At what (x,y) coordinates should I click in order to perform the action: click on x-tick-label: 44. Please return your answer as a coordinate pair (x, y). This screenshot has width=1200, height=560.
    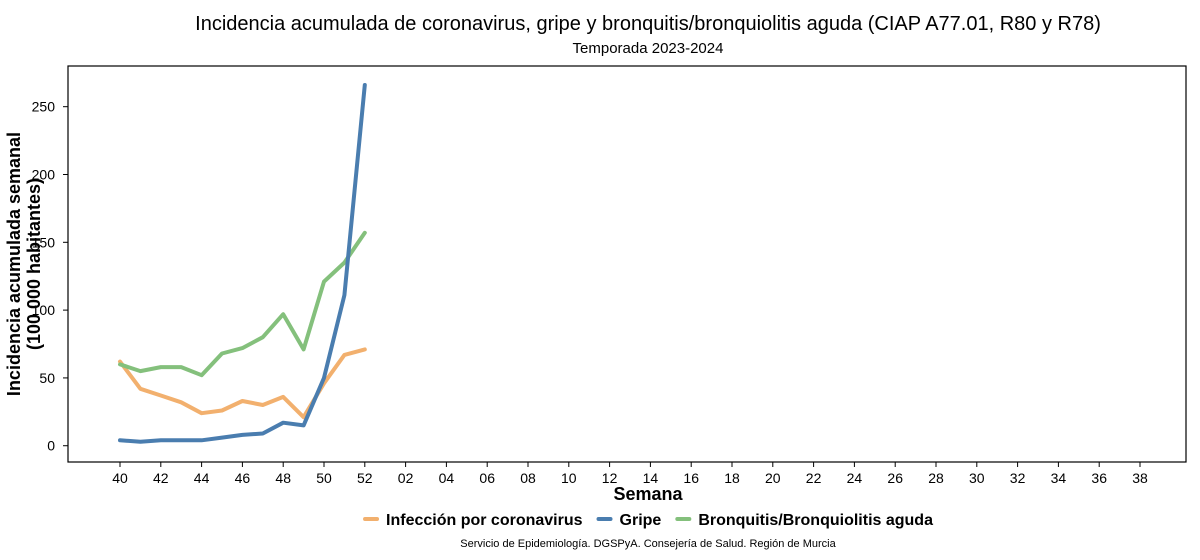
    Looking at the image, I should click on (202, 478).